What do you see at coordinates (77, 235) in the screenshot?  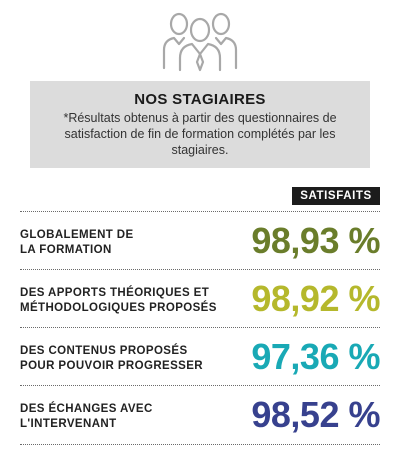 I see `row-label-line1: GLOBALEMENT DE` at bounding box center [77, 235].